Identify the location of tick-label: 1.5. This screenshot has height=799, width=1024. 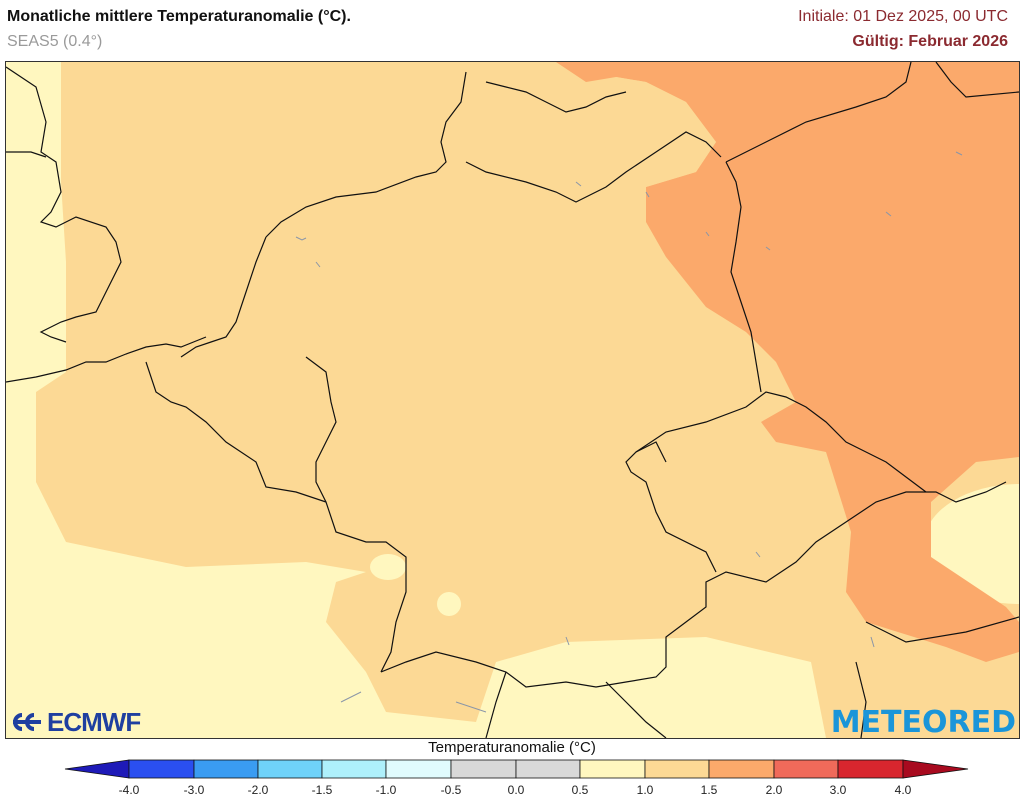
(709, 790).